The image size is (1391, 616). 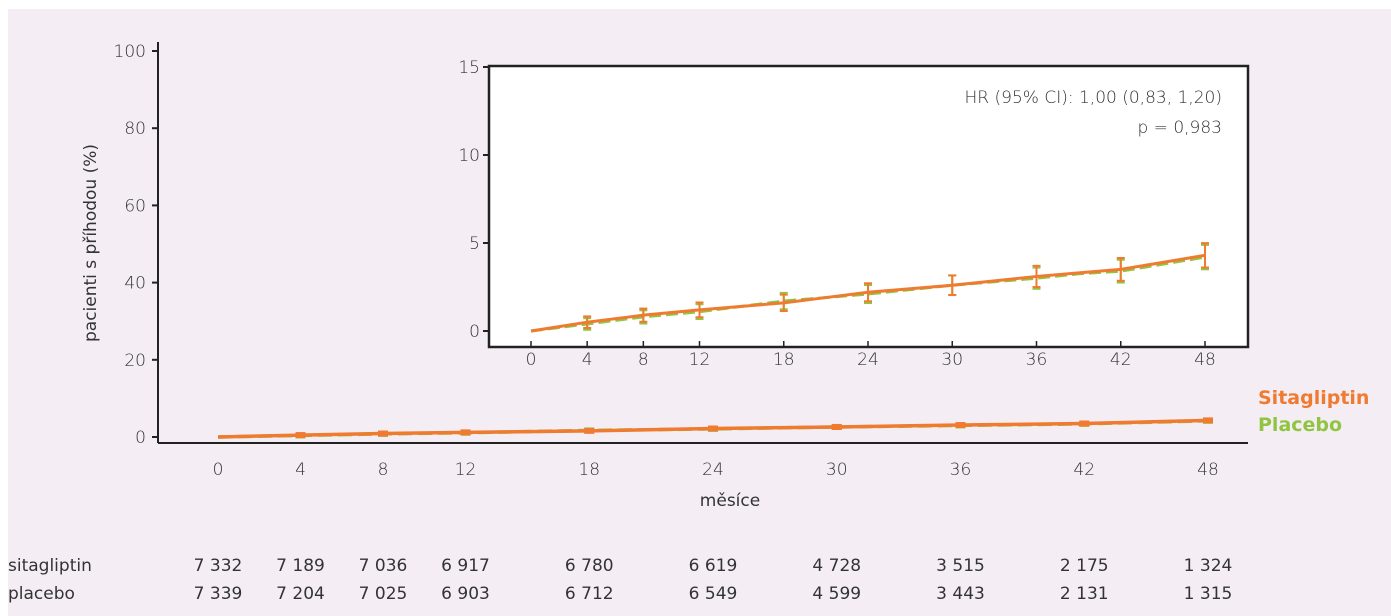 What do you see at coordinates (589, 594) in the screenshot?
I see `risk-cell: 6 712` at bounding box center [589, 594].